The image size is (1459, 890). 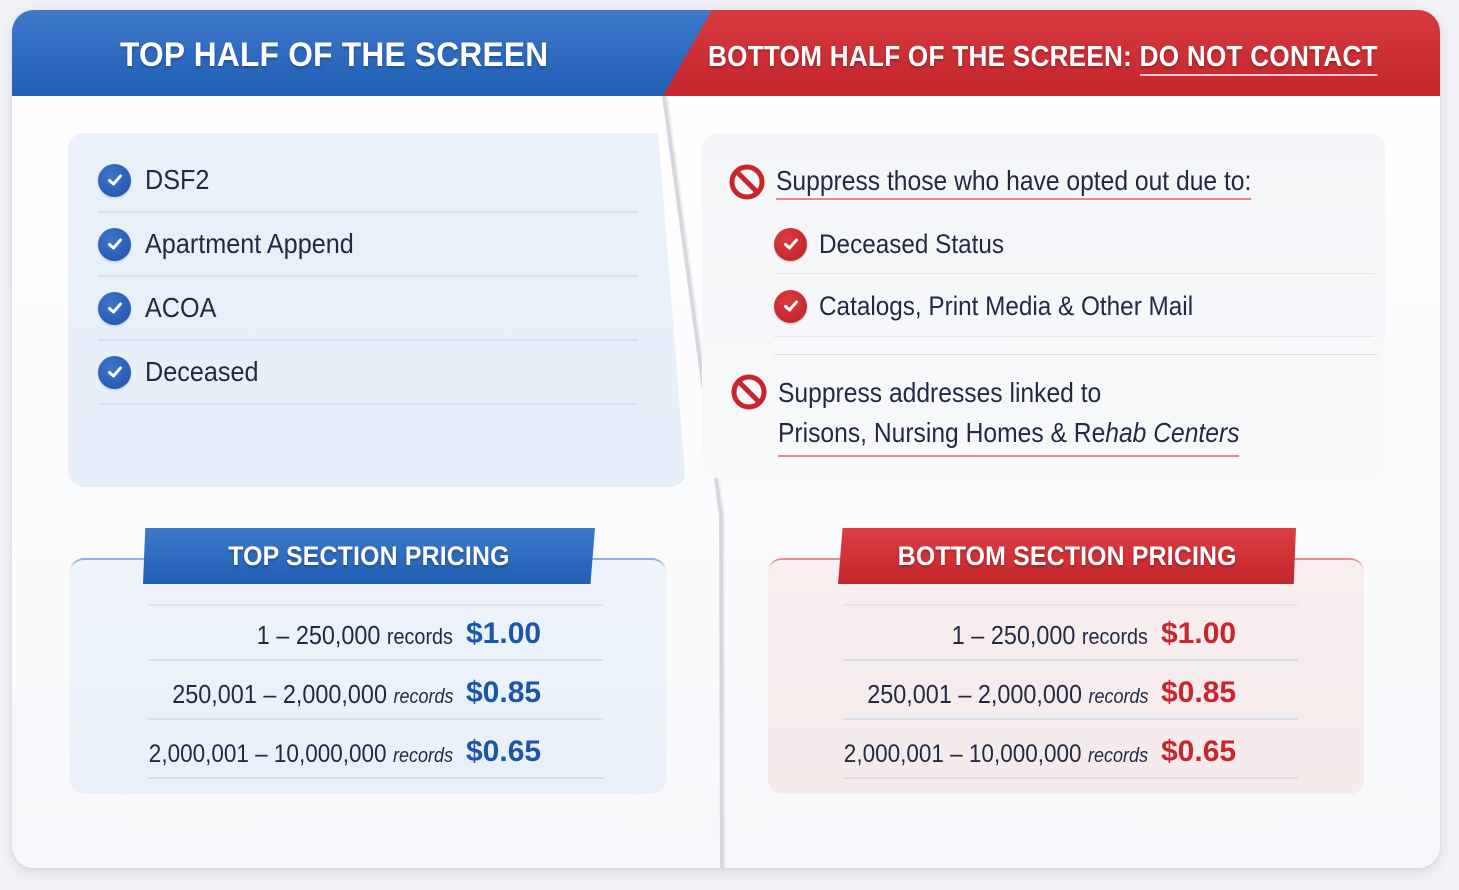 What do you see at coordinates (940, 392) in the screenshot?
I see `address-suppression-line1: Suppress addresses linked to` at bounding box center [940, 392].